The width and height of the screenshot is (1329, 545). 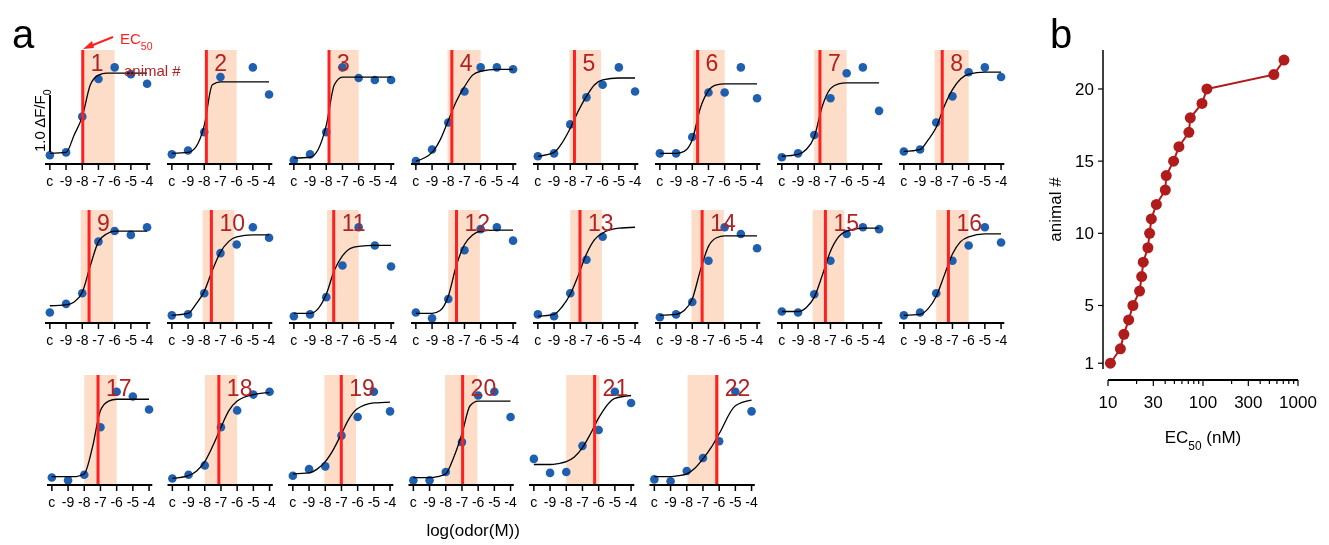 I want to click on chart-title: 22, so click(x=737, y=388).